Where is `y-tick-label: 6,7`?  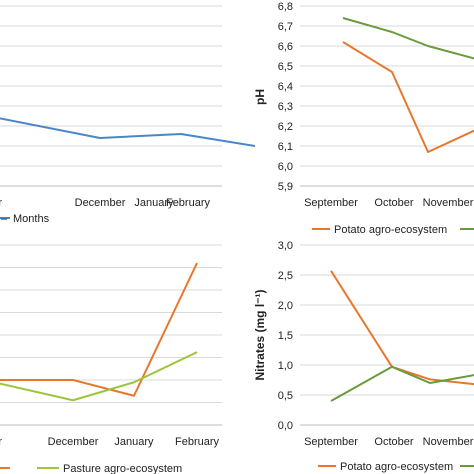 y-tick-label: 6,7 is located at coordinates (285, 27).